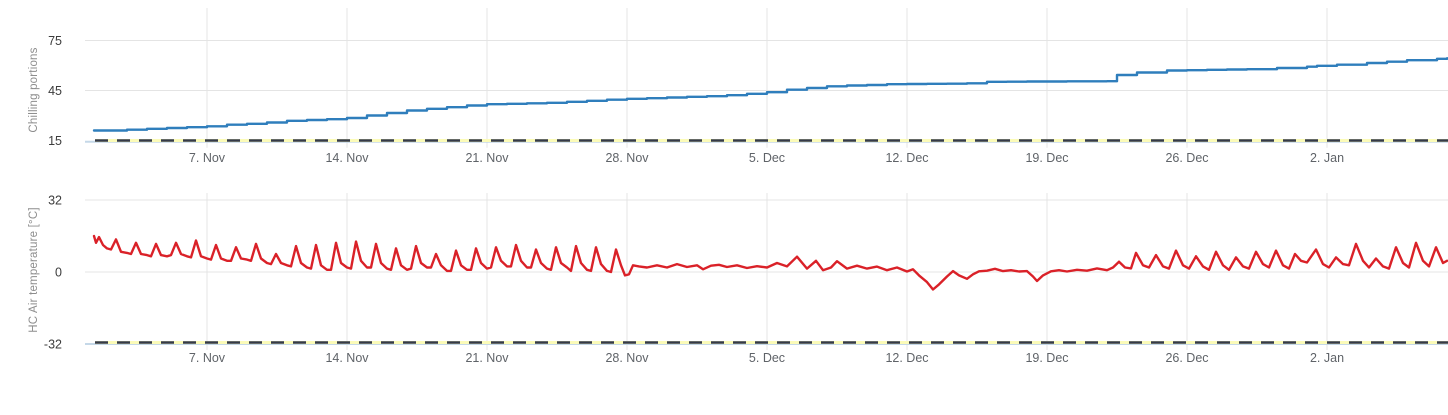 Image resolution: width=1448 pixels, height=415 pixels. What do you see at coordinates (53, 345) in the screenshot?
I see `y-tick-label: -32` at bounding box center [53, 345].